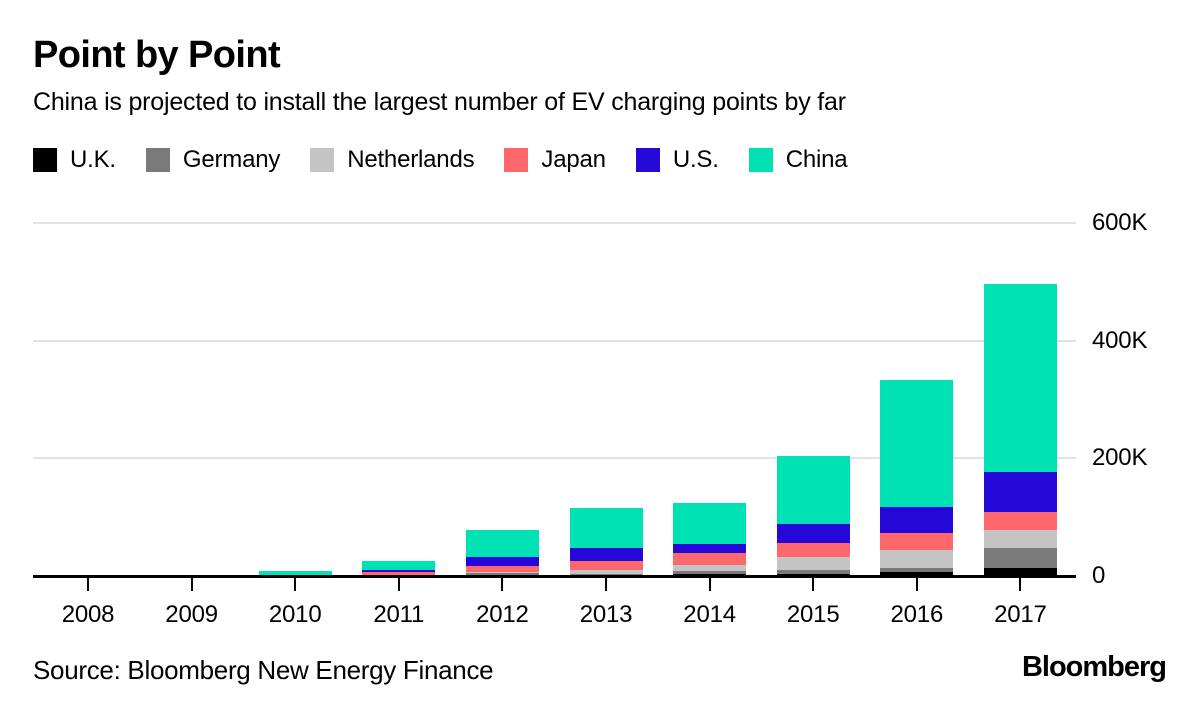 Image resolution: width=1200 pixels, height=701 pixels. Describe the element at coordinates (502, 568) in the screenshot. I see `bar-segment-2012-japan` at that location.